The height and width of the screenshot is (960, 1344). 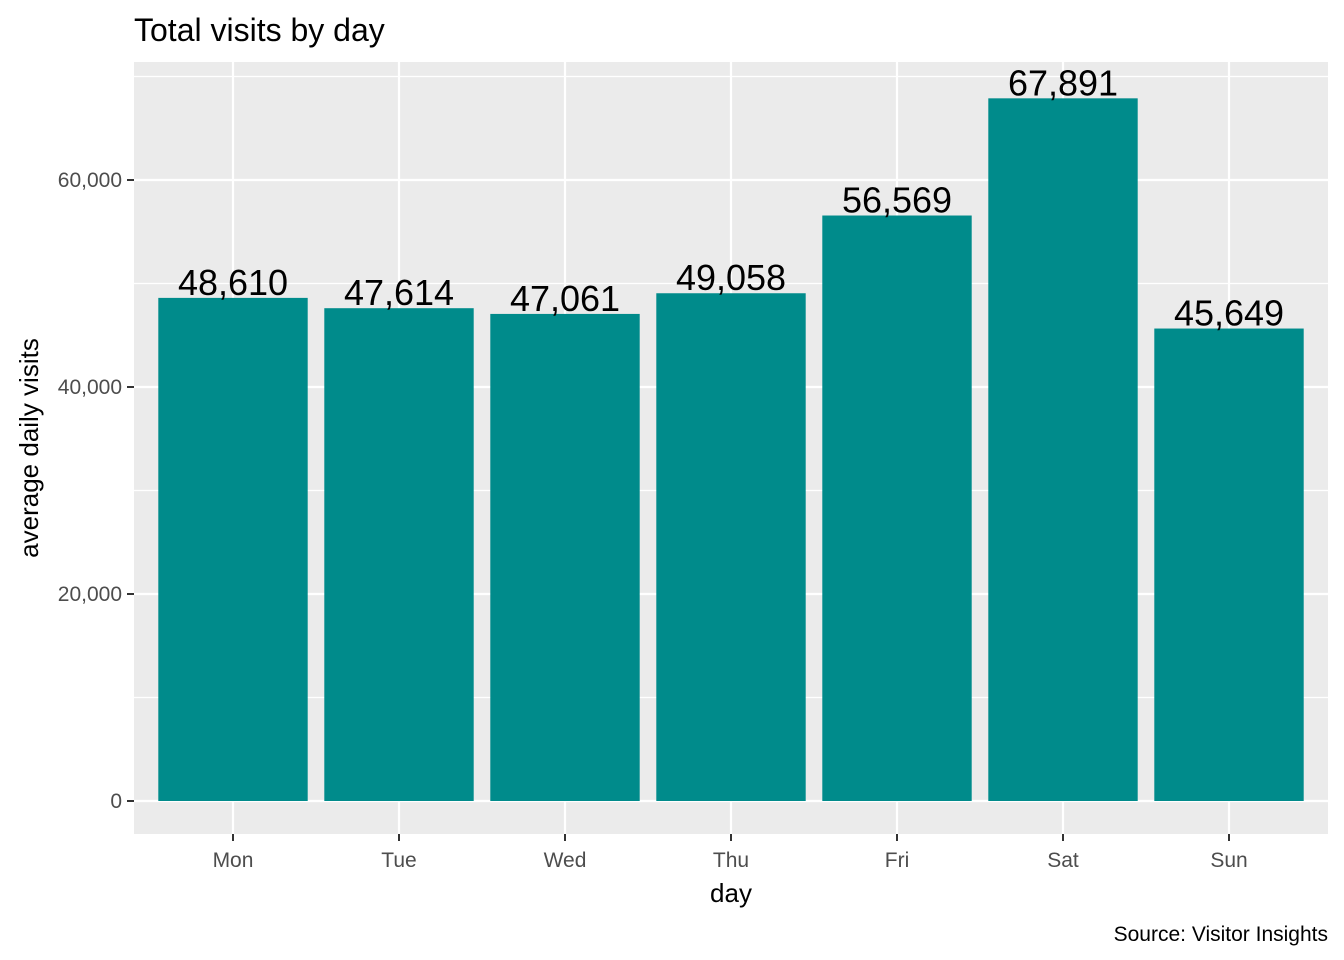 I want to click on bar-value-label: 48,610, so click(x=233, y=282).